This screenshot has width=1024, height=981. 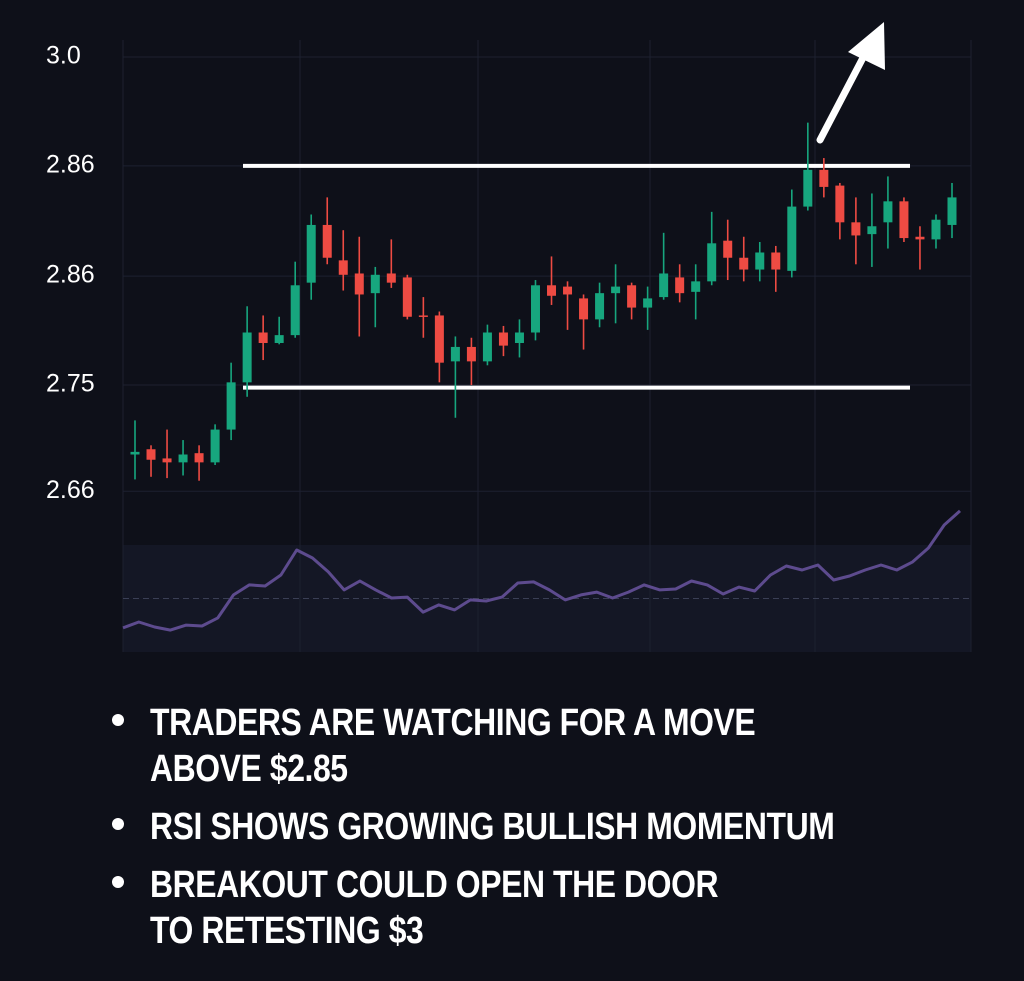 I want to click on bullet: RSI SHOWS GROWING BULLISH MOMENTUM, so click(x=562, y=827).